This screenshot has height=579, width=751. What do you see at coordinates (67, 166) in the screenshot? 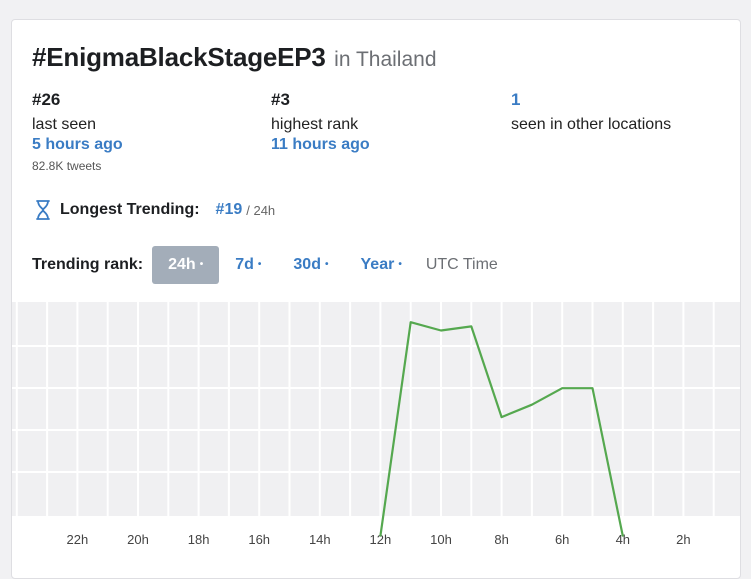
I see `tweet-count: 82.8K tweets` at bounding box center [67, 166].